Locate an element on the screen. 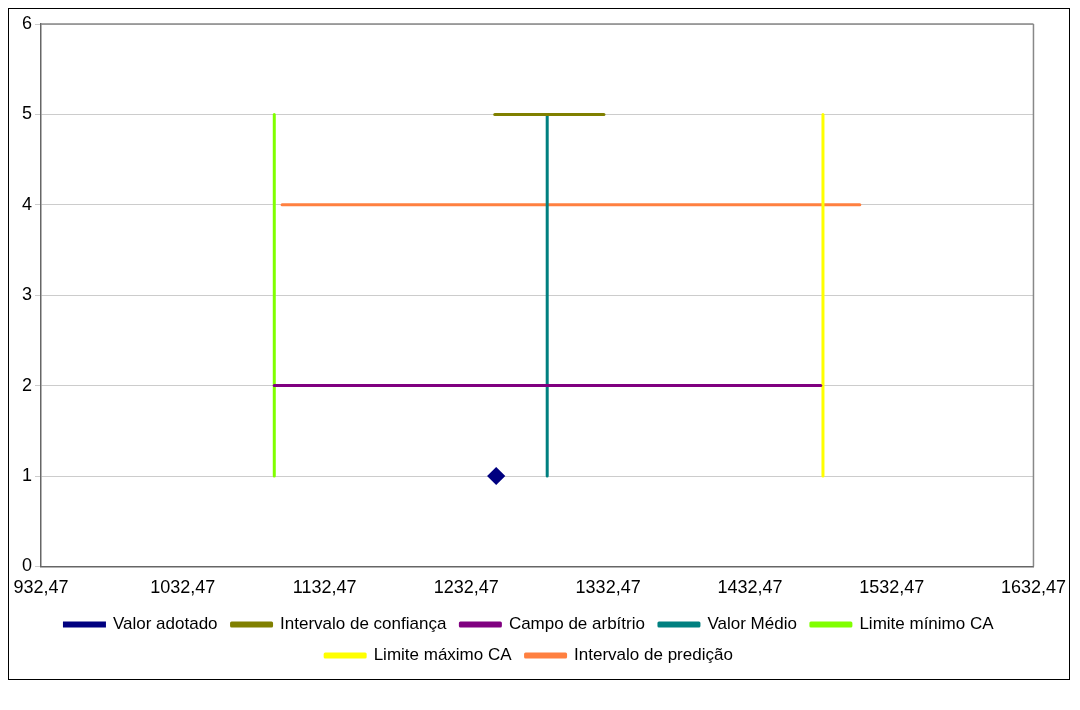 The image size is (1080, 710). y-tick-label: 5 is located at coordinates (27, 113).